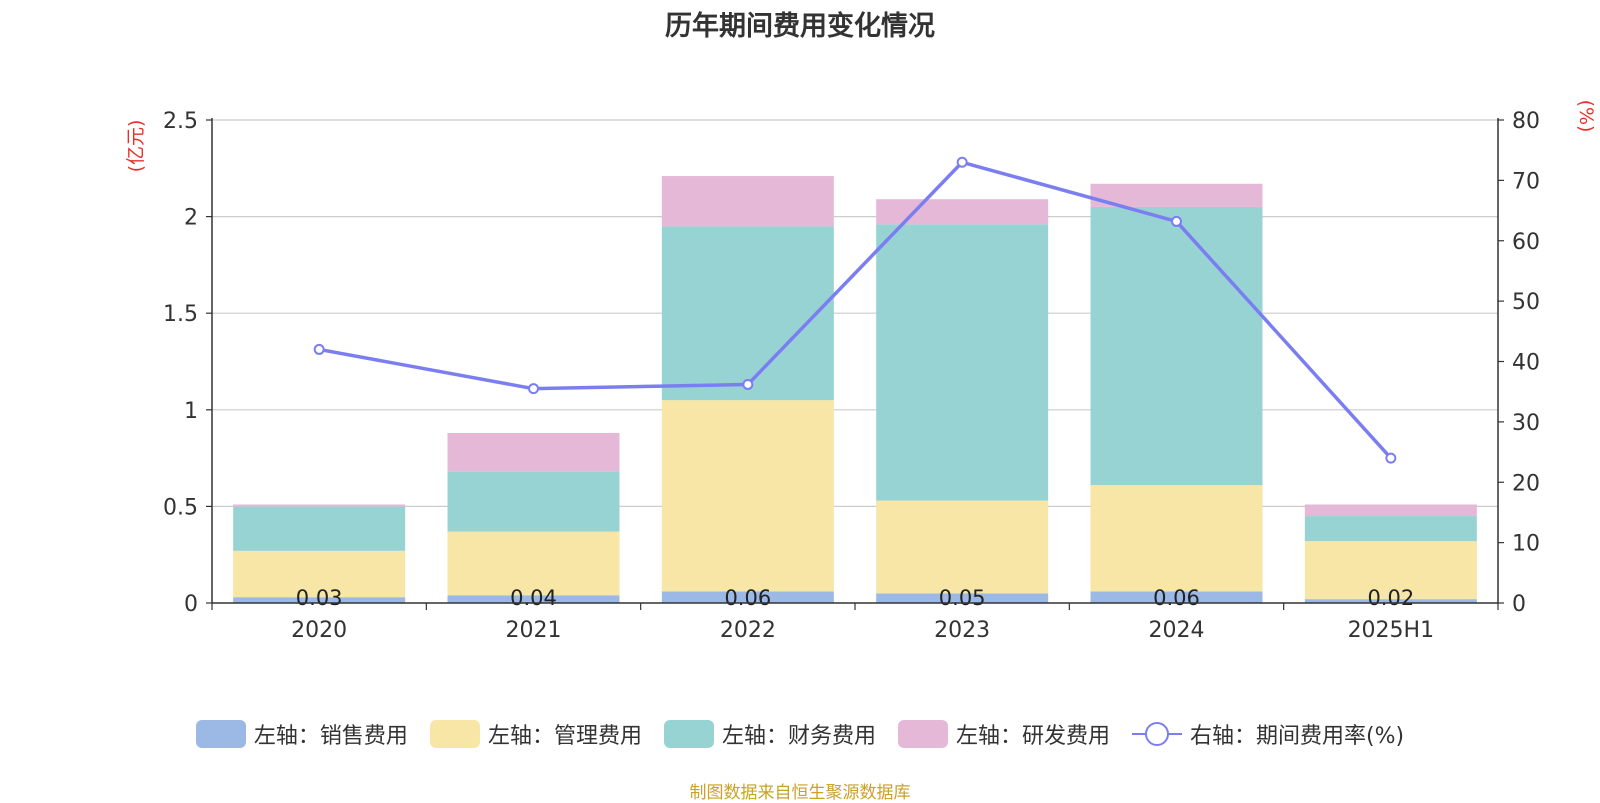 Image resolution: width=1600 pixels, height=803 pixels. I want to click on legend-item-finance: 左轴：财务费用, so click(769, 734).